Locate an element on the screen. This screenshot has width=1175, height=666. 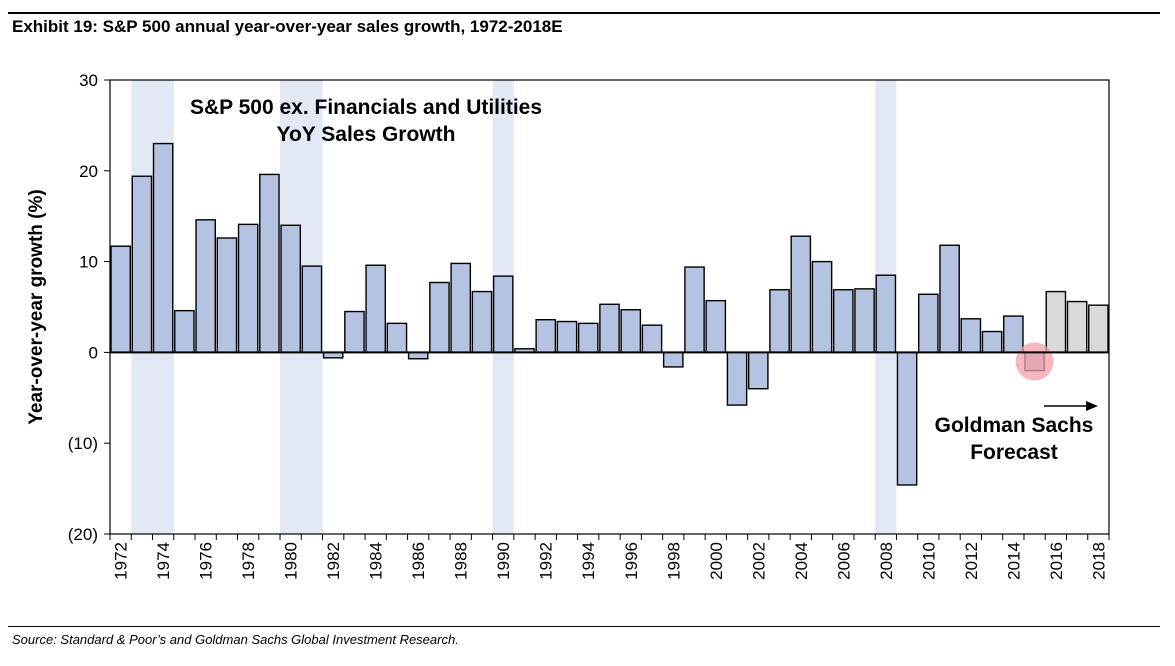
bar-2014 is located at coordinates (1013, 334).